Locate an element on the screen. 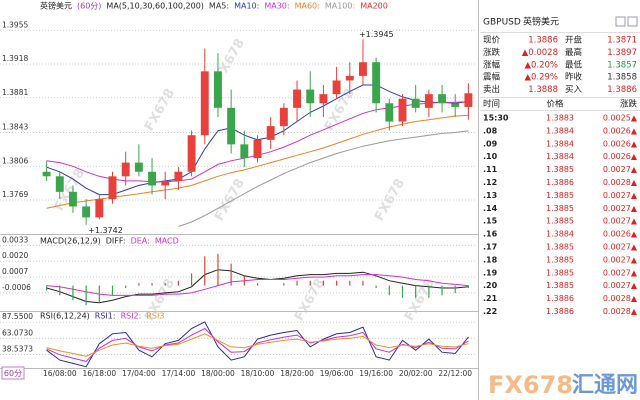 The width and height of the screenshot is (640, 400). legend-text: RSI1: is located at coordinates (105, 316).